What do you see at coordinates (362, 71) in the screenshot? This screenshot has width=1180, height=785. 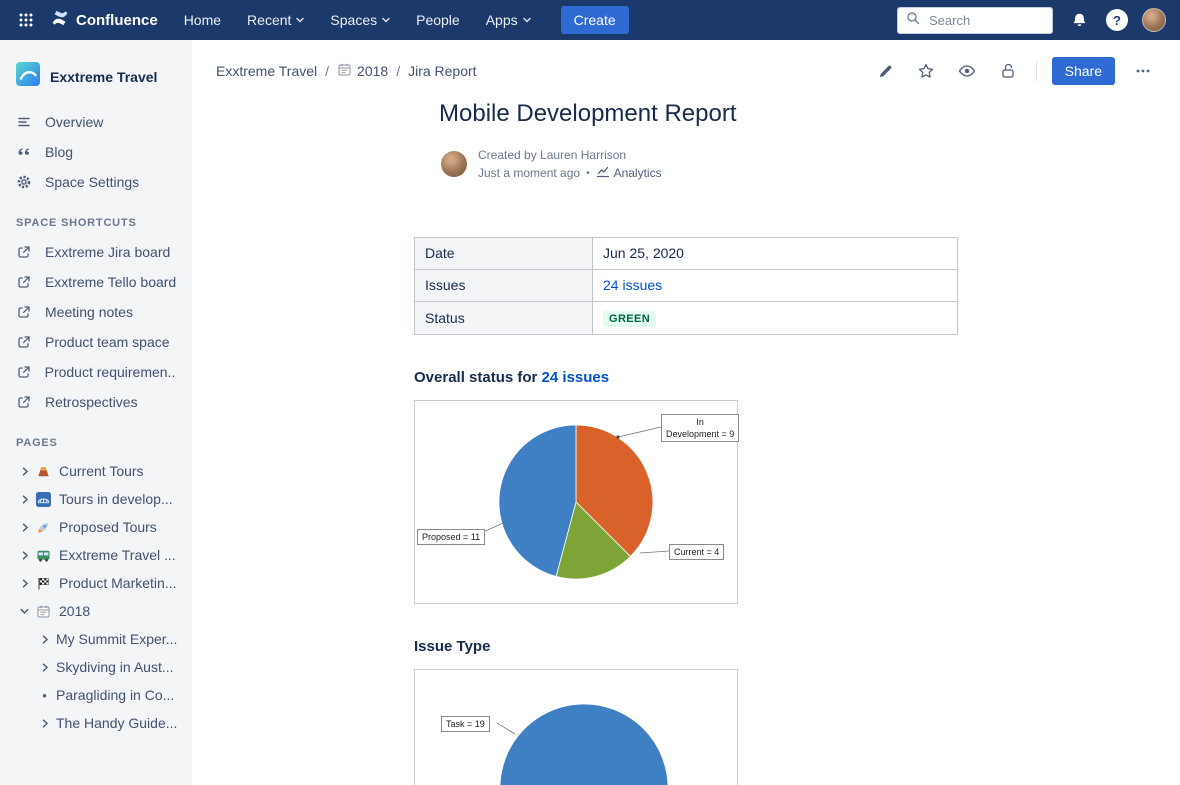 I see `breadcrumb-item-2018: 2018` at bounding box center [362, 71].